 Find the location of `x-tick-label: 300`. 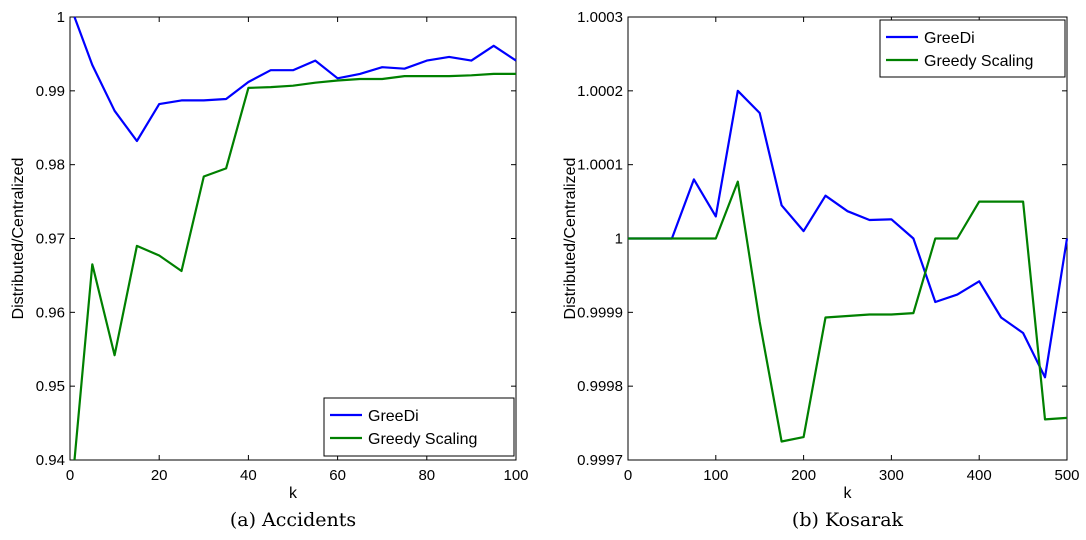

x-tick-label: 300 is located at coordinates (891, 475).